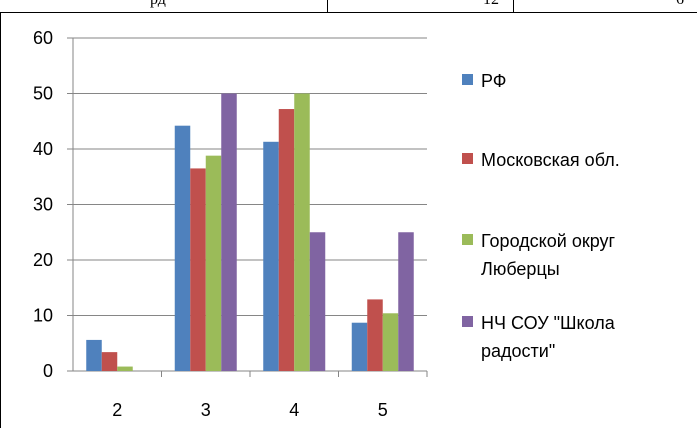 Image resolution: width=697 pixels, height=428 pixels. Describe the element at coordinates (348, 6) in the screenshot. I see `table-row-fragment: рд 12 6` at that location.